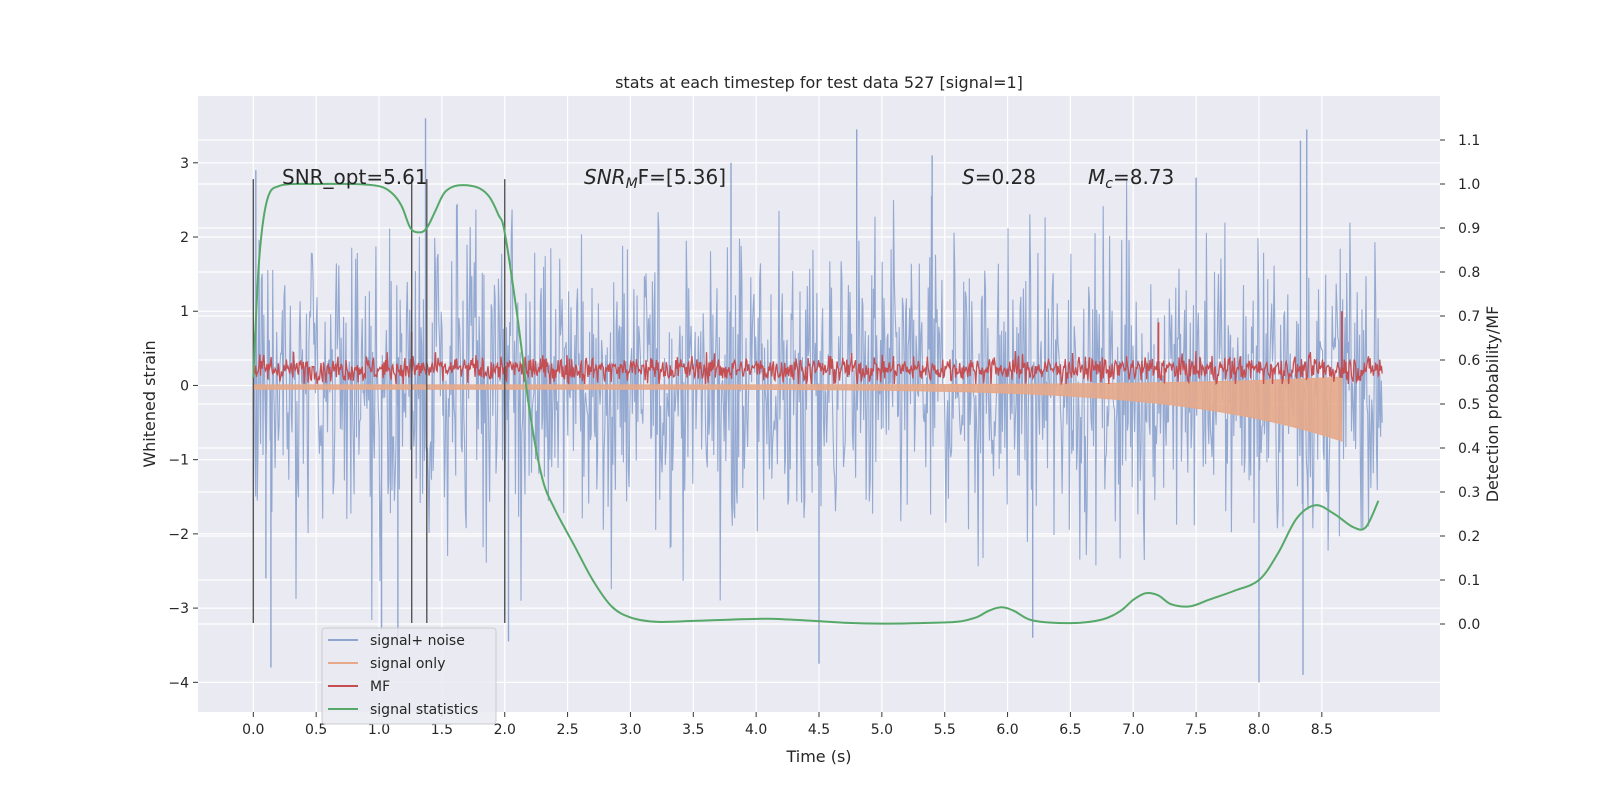  What do you see at coordinates (1469, 581) in the screenshot?
I see `y2-tick-label: 0.1` at bounding box center [1469, 581].